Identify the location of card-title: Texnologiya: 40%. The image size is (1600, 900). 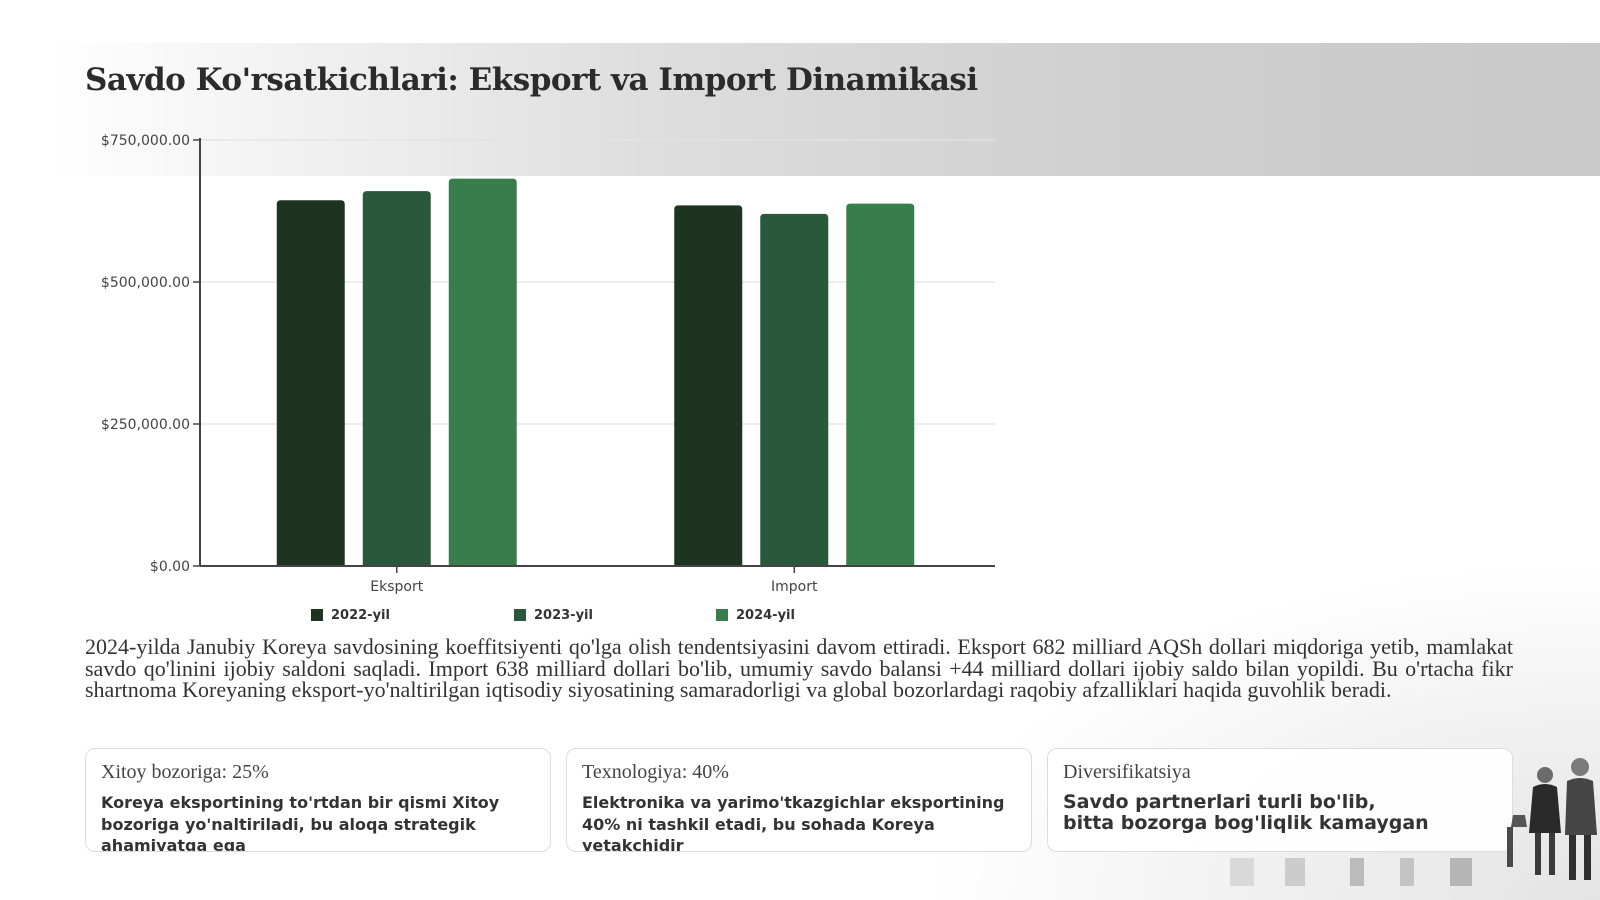
(655, 772).